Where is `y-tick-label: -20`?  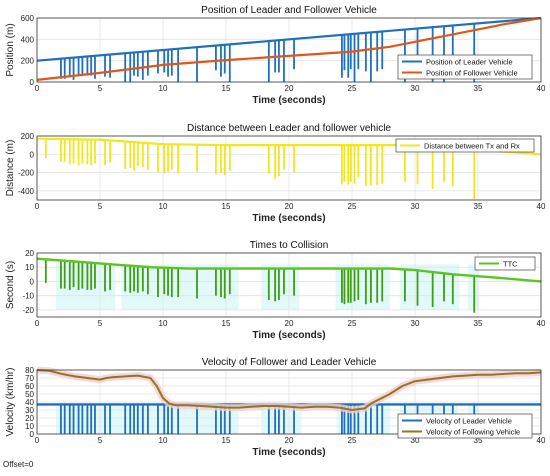
y-tick-label: -20 is located at coordinates (28, 310).